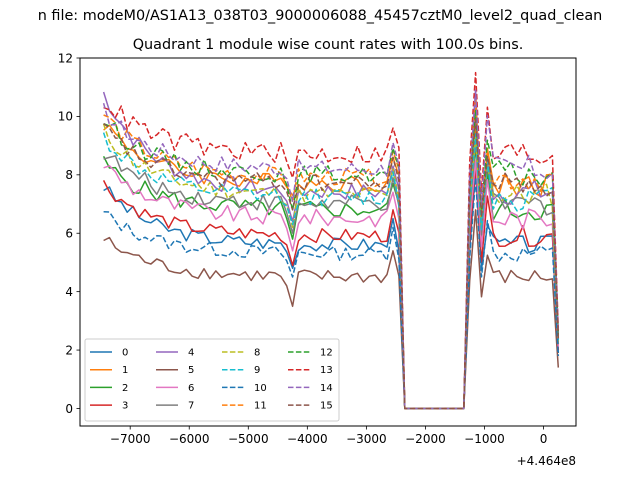 This screenshot has height=480, width=640. What do you see at coordinates (326, 388) in the screenshot?
I see `legend-label-14: 14` at bounding box center [326, 388].